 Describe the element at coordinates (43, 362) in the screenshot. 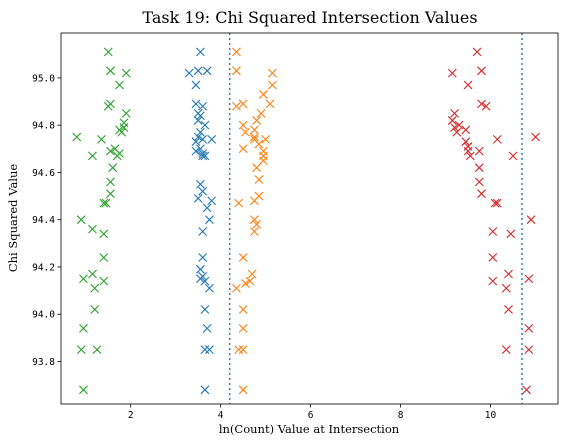

I see `y-tick-label: 93.8` at that location.